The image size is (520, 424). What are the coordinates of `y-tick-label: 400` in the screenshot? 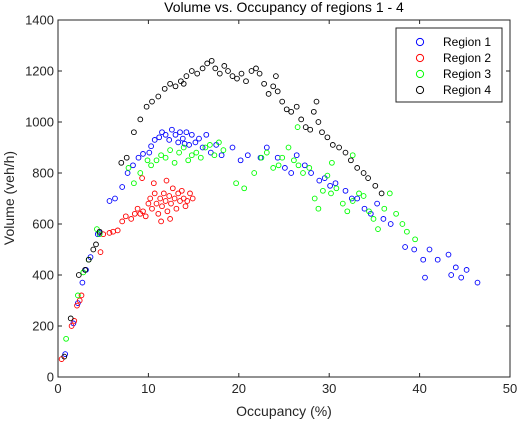 It's located at (43, 275).